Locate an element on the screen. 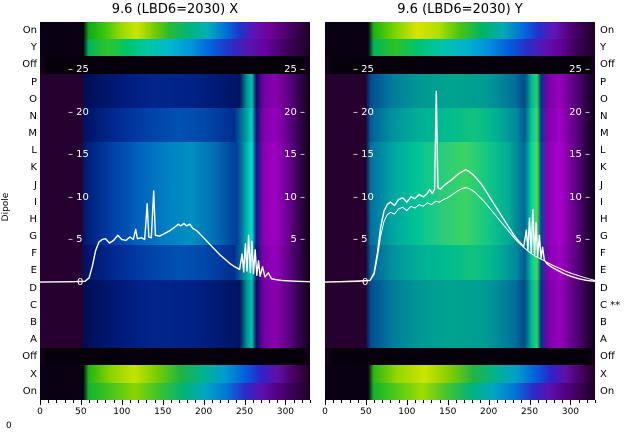  row-label-right: P is located at coordinates (603, 82).